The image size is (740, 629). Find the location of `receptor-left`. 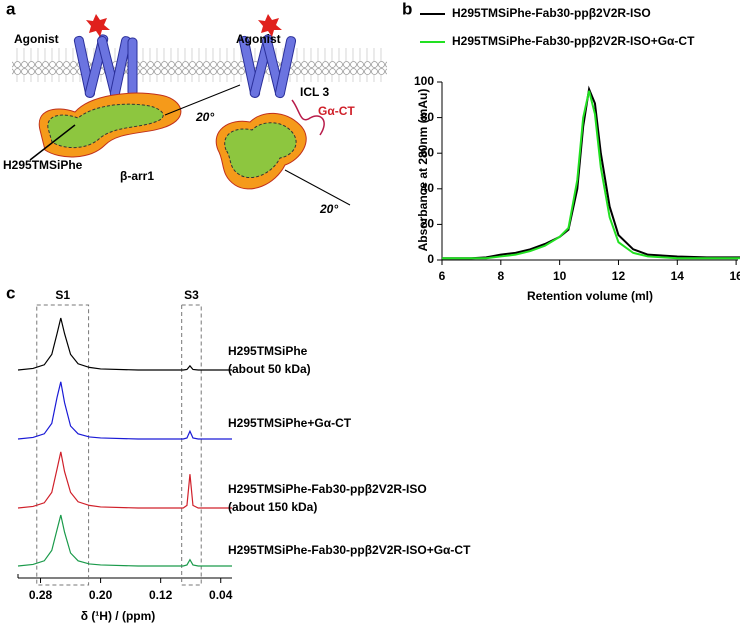

receptor-left is located at coordinates (105, 66).